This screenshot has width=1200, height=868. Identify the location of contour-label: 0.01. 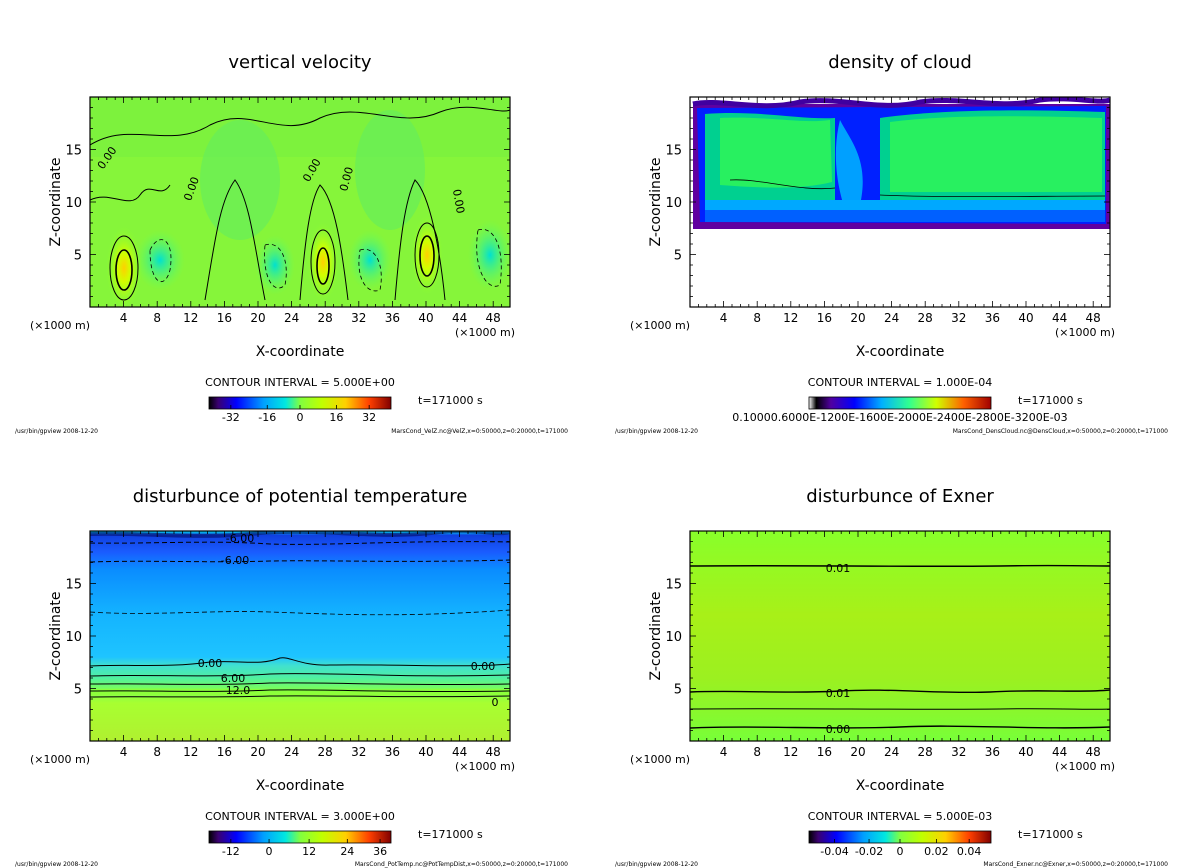
(838, 693).